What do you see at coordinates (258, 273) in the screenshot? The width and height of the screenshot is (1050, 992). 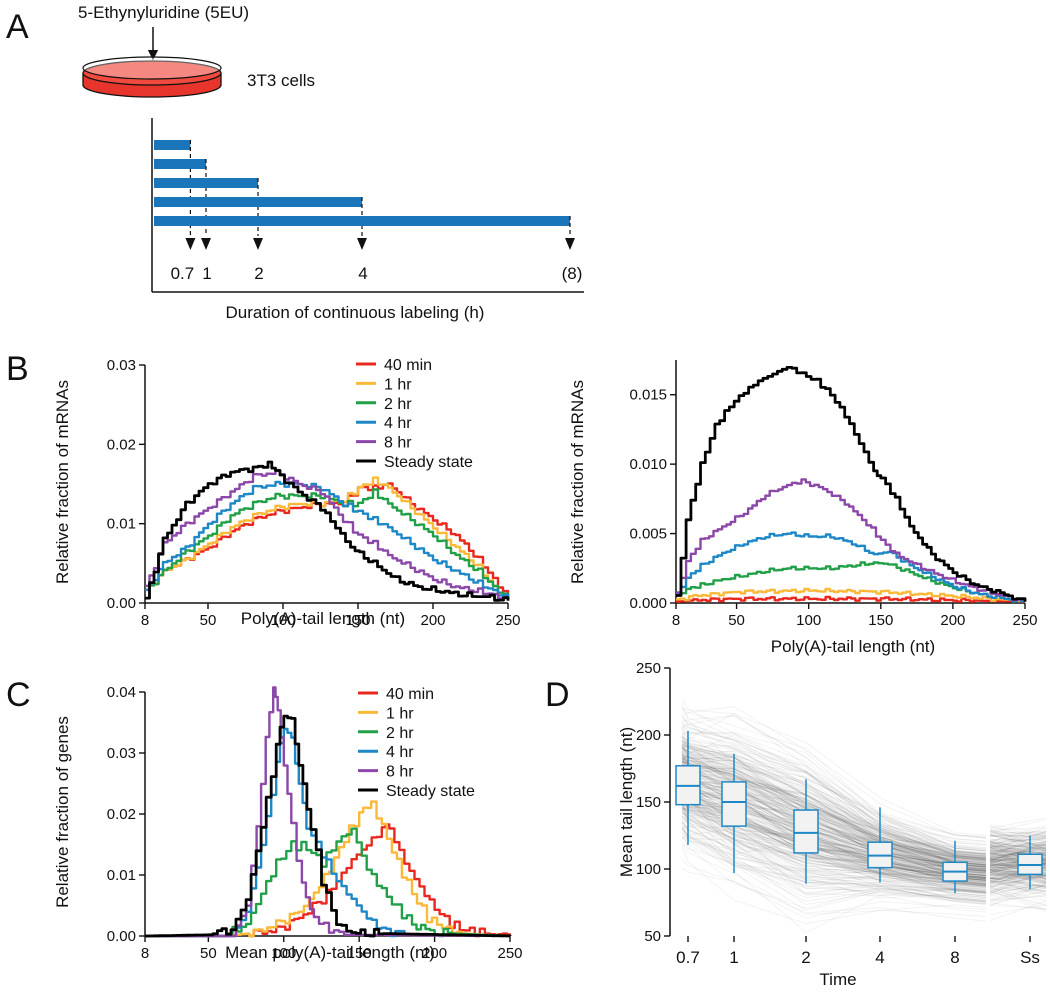 I see `timepoint-label: 2` at bounding box center [258, 273].